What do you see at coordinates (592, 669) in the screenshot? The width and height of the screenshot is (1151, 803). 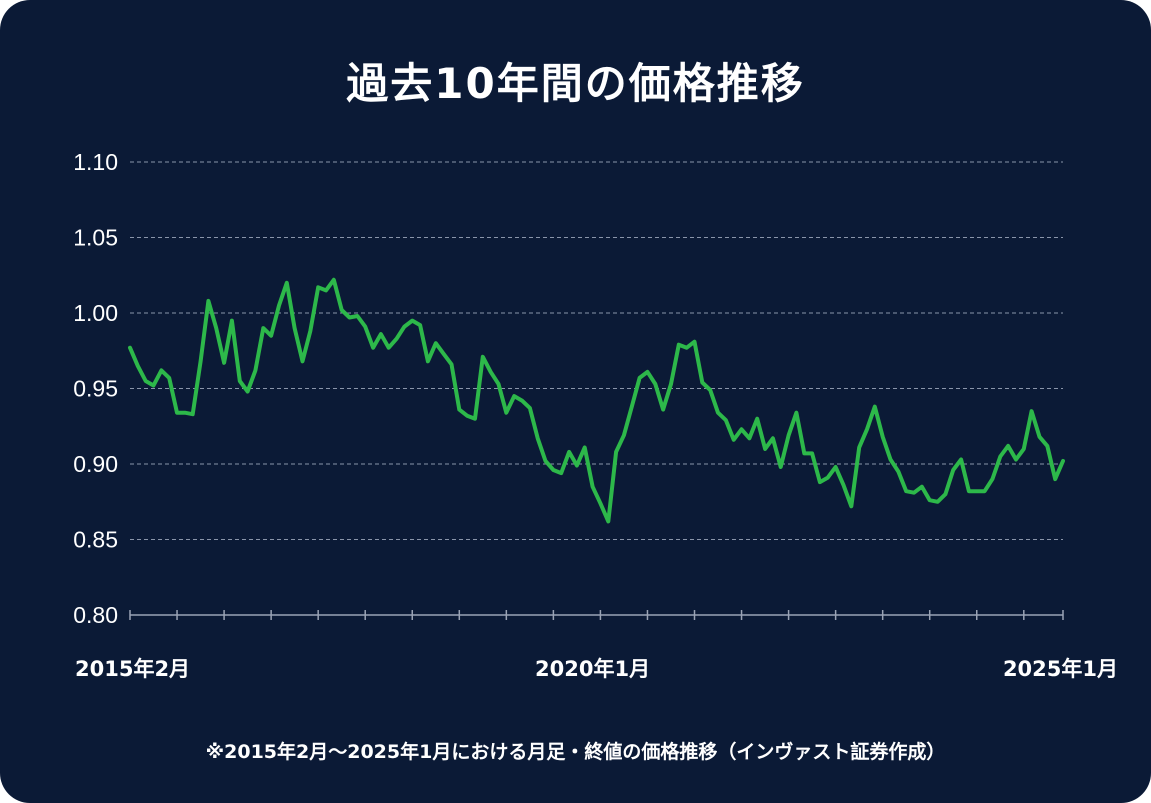 I see `x-tick-label: 2020年1月` at bounding box center [592, 669].